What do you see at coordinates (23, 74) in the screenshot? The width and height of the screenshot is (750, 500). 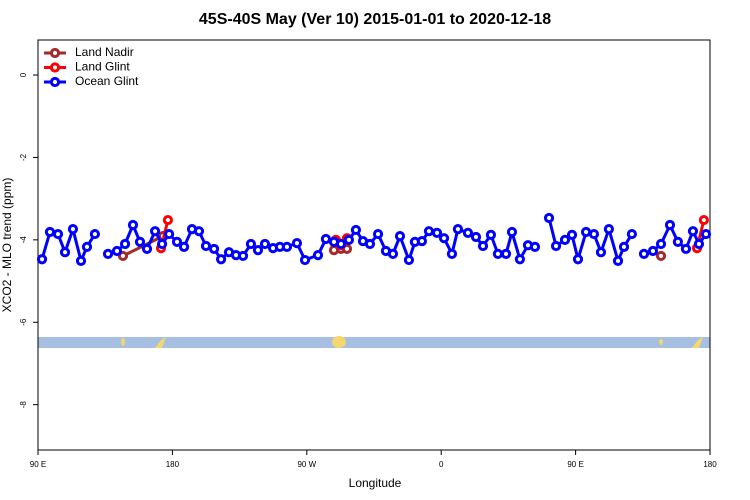 I see `y-tick-label: 0` at bounding box center [23, 74].